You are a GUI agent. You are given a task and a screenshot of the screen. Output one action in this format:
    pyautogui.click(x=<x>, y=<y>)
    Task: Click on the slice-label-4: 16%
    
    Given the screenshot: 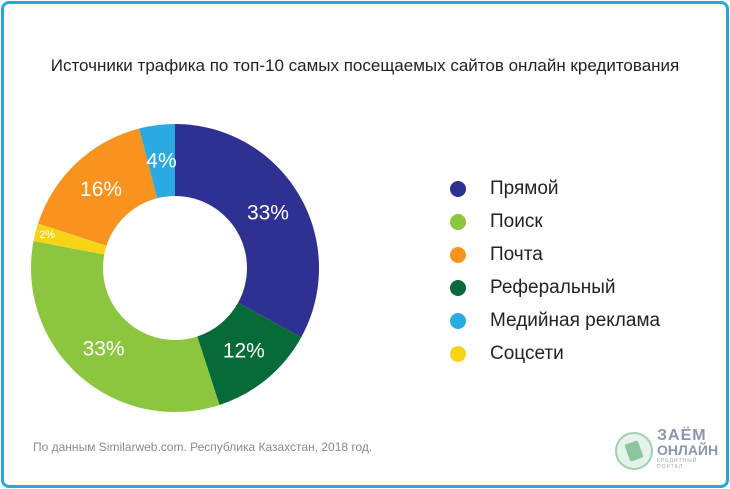 What is the action you would take?
    pyautogui.click(x=101, y=189)
    